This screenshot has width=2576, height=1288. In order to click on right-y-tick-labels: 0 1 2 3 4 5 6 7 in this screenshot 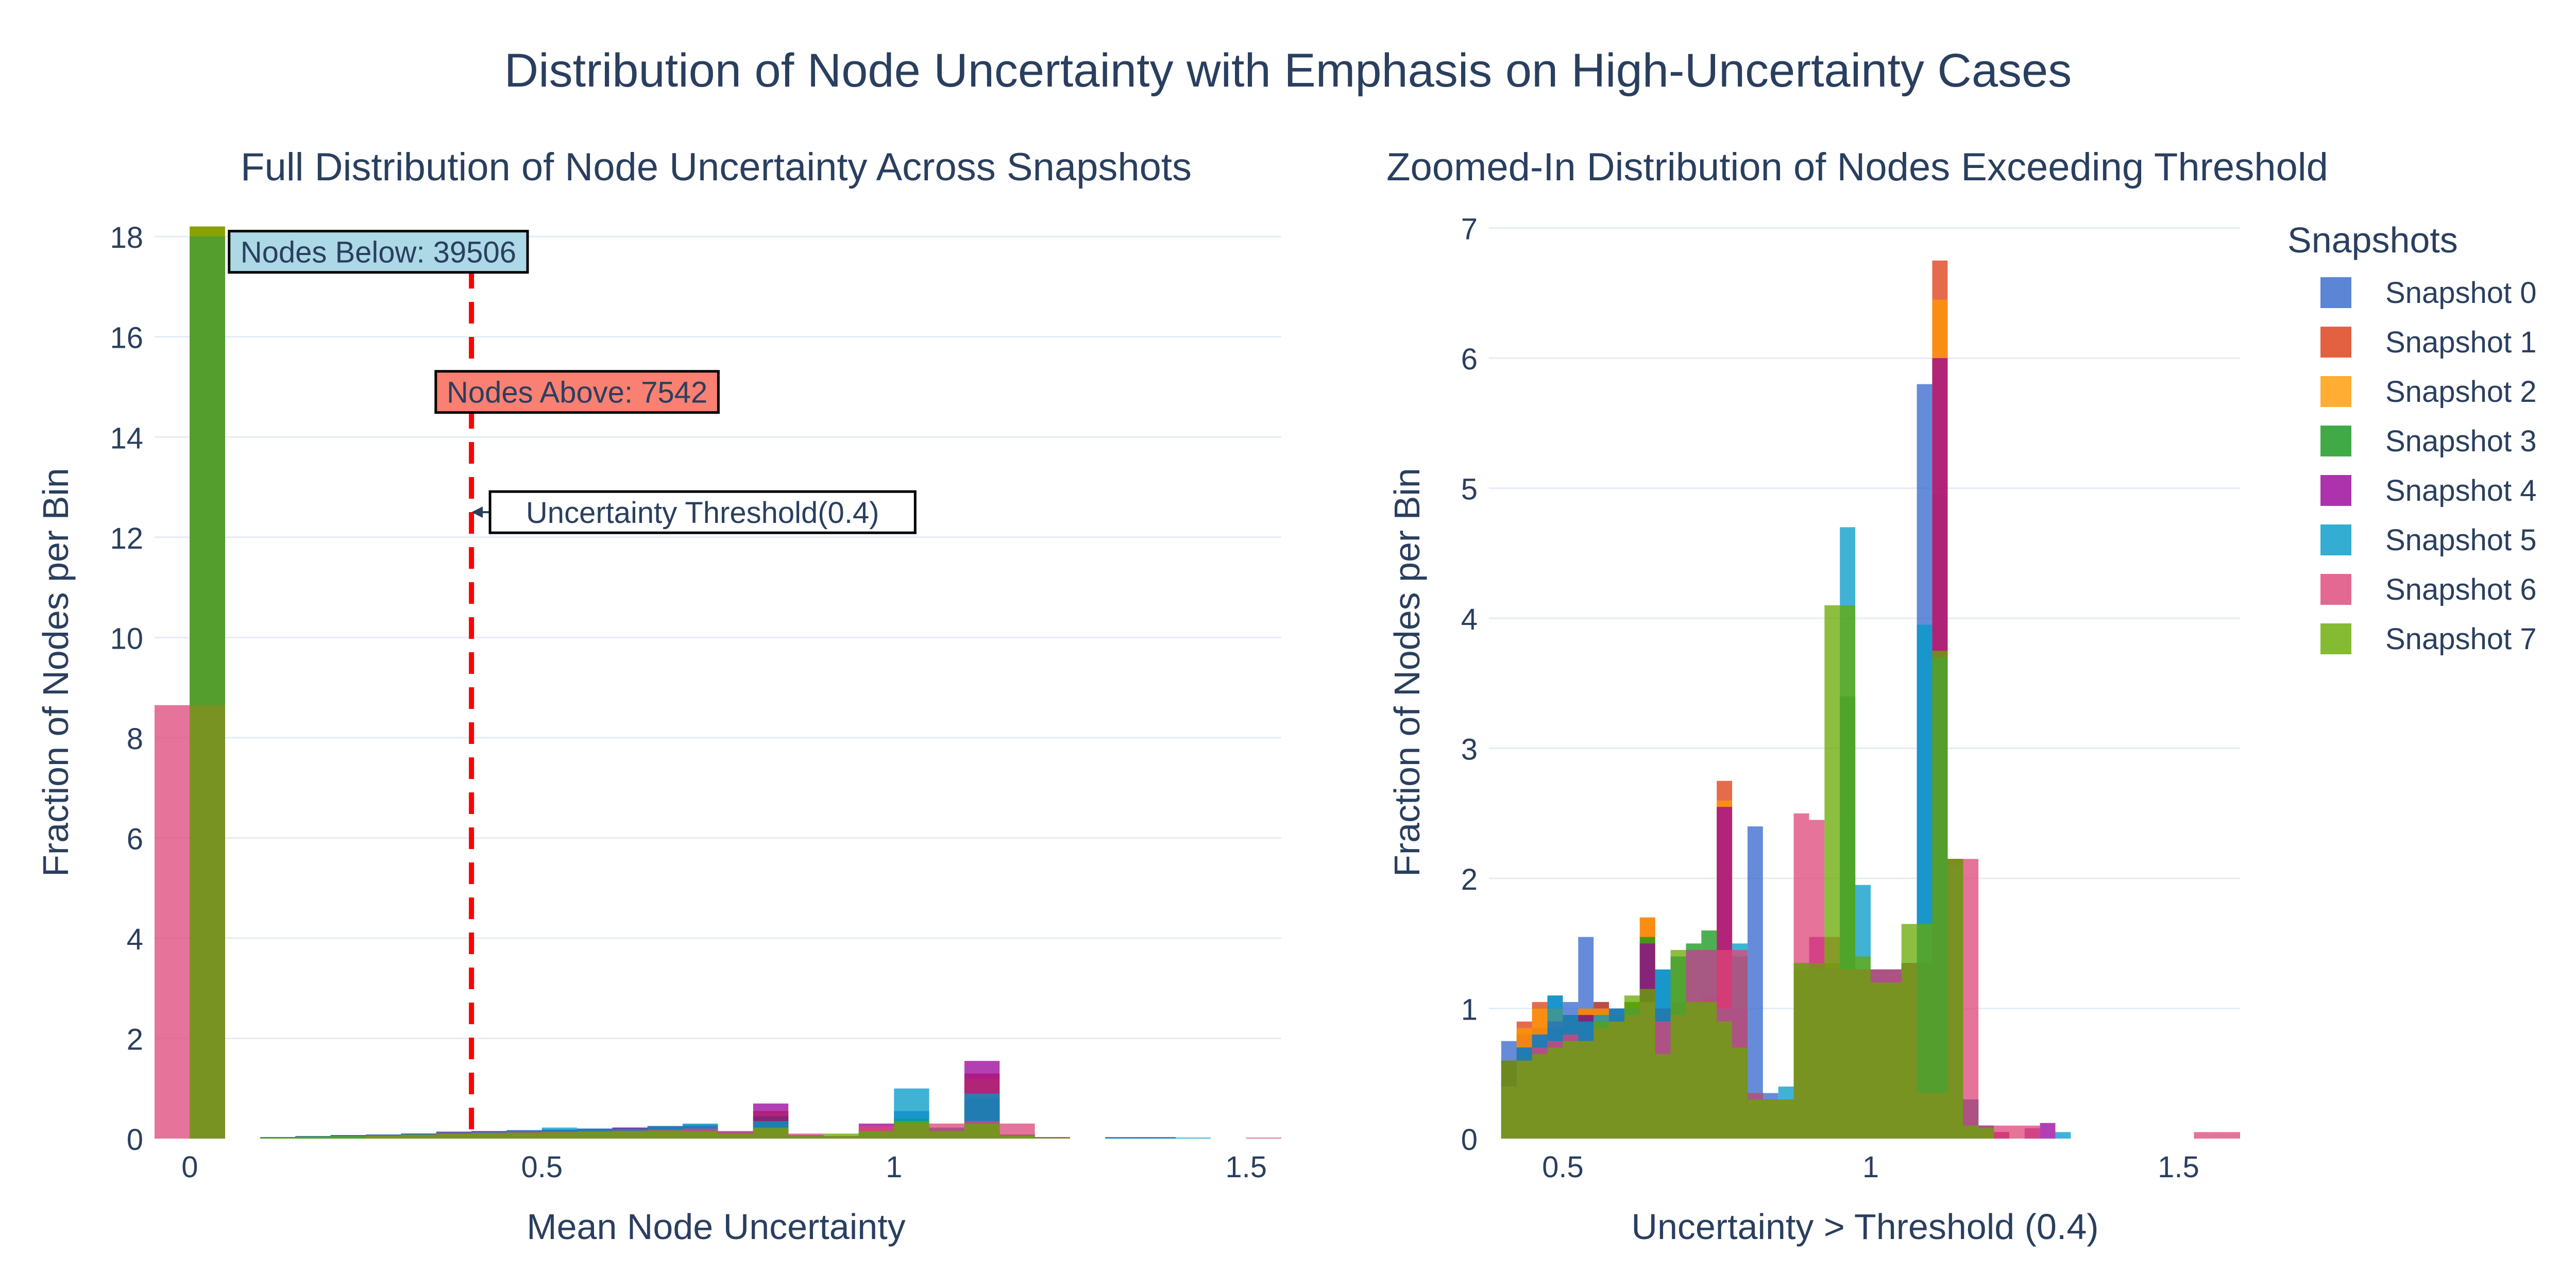, I will do `click(1470, 685)`.